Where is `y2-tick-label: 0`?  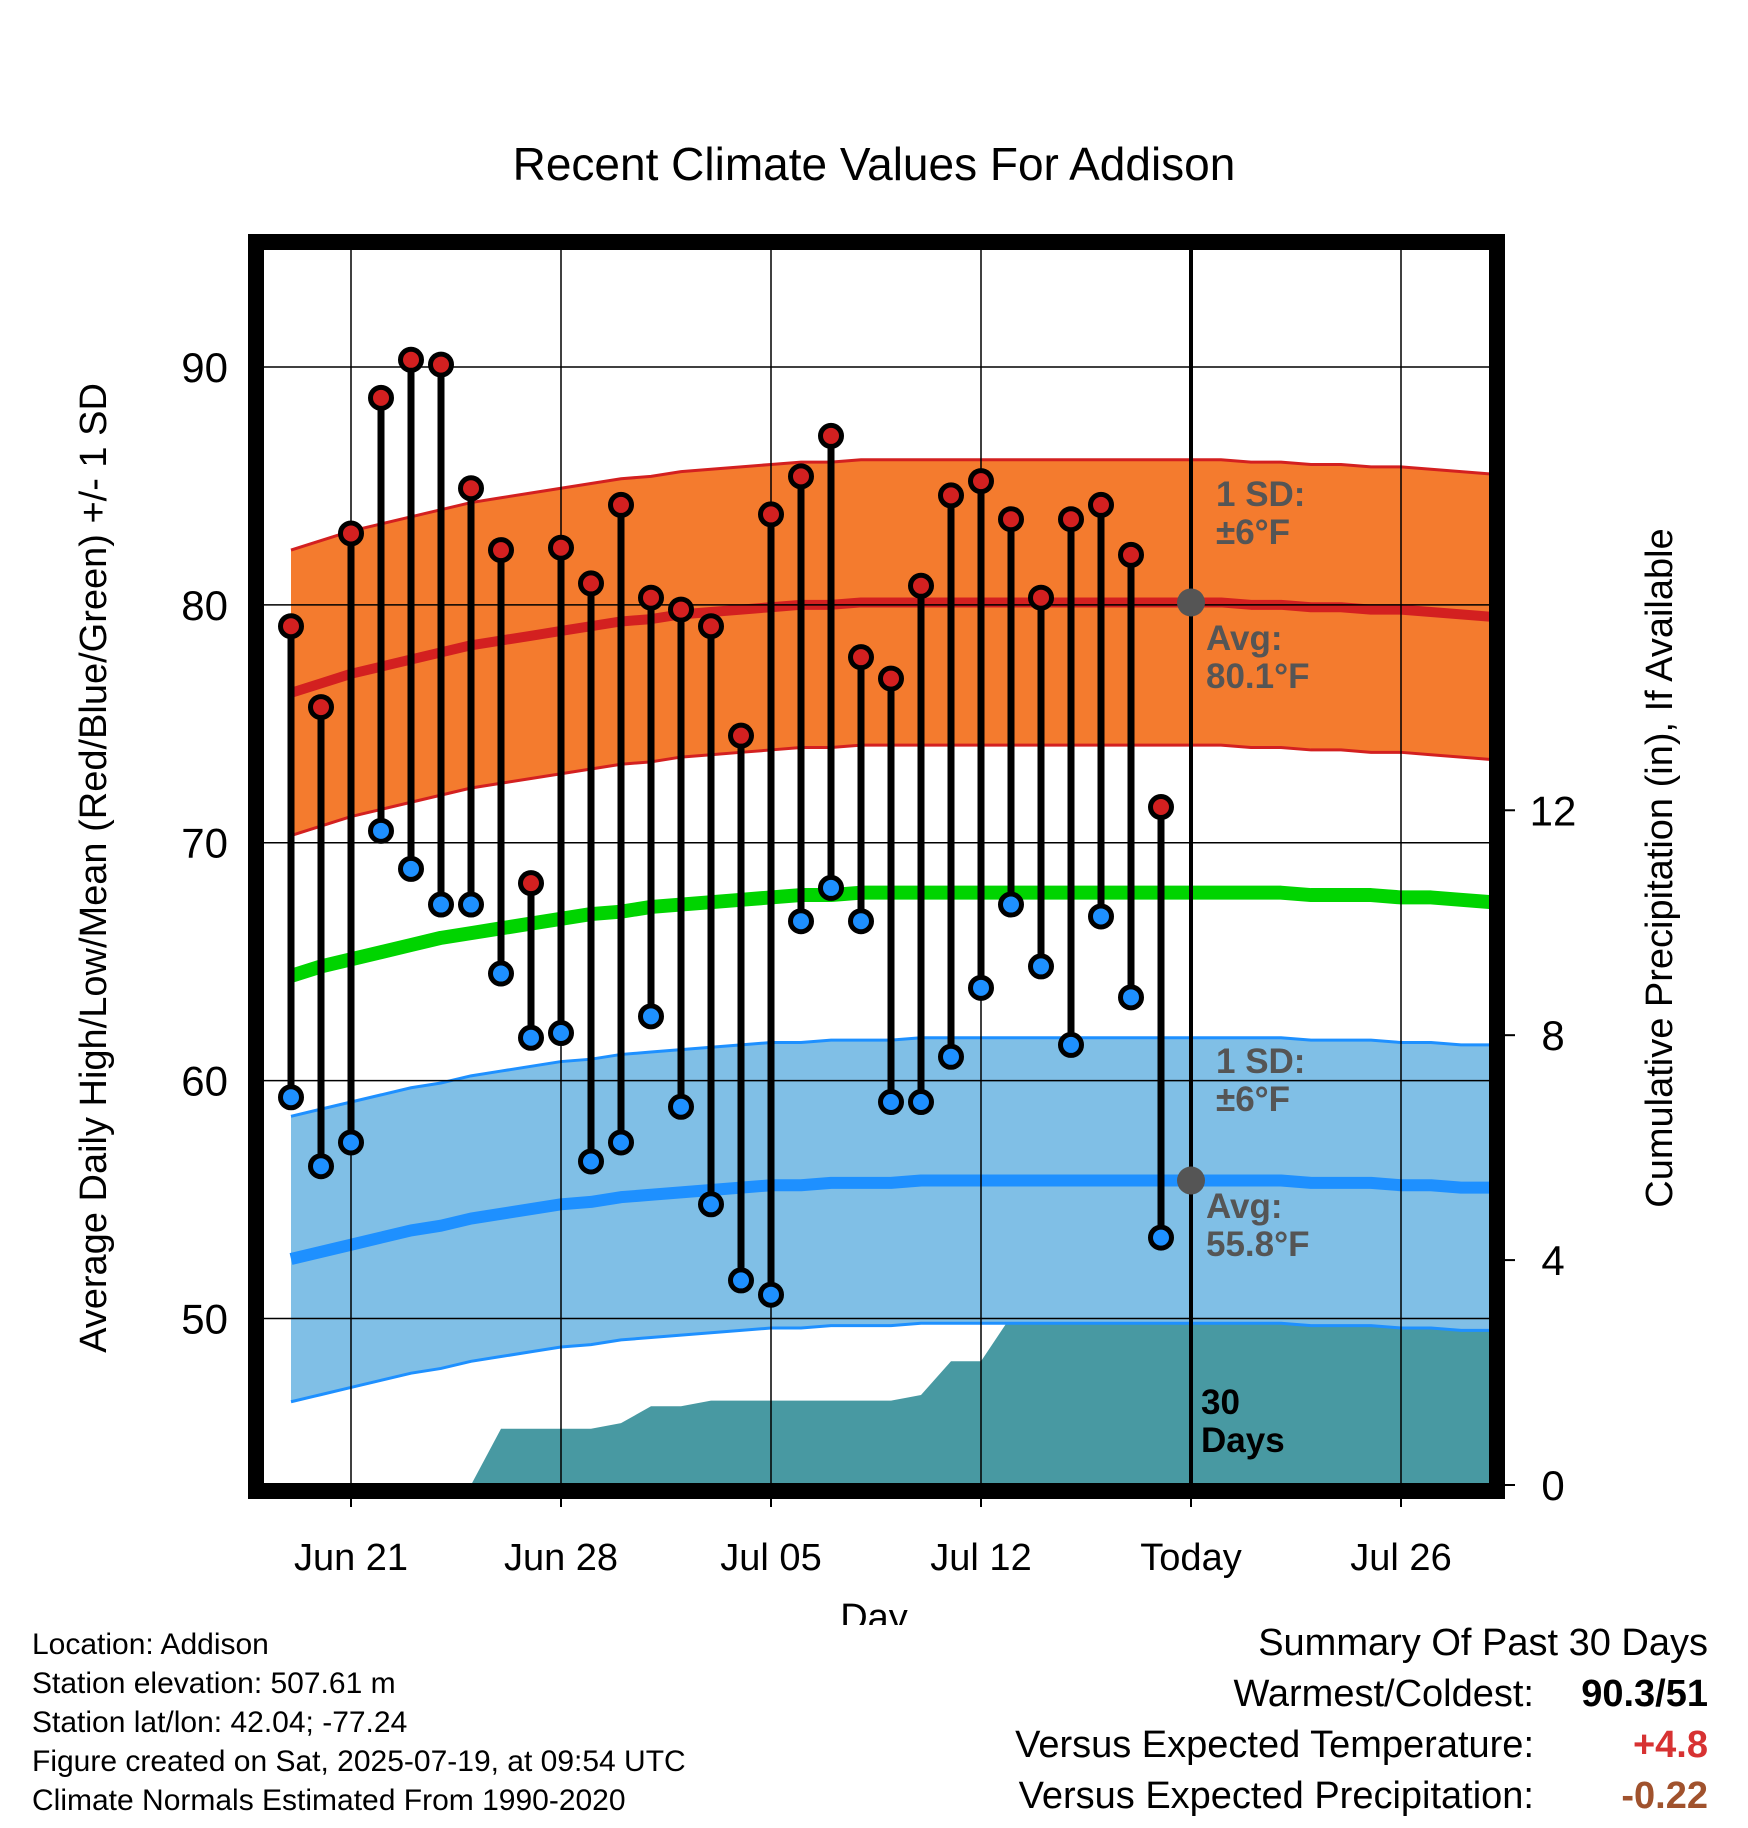
y2-tick-label: 0 is located at coordinates (1552, 1485).